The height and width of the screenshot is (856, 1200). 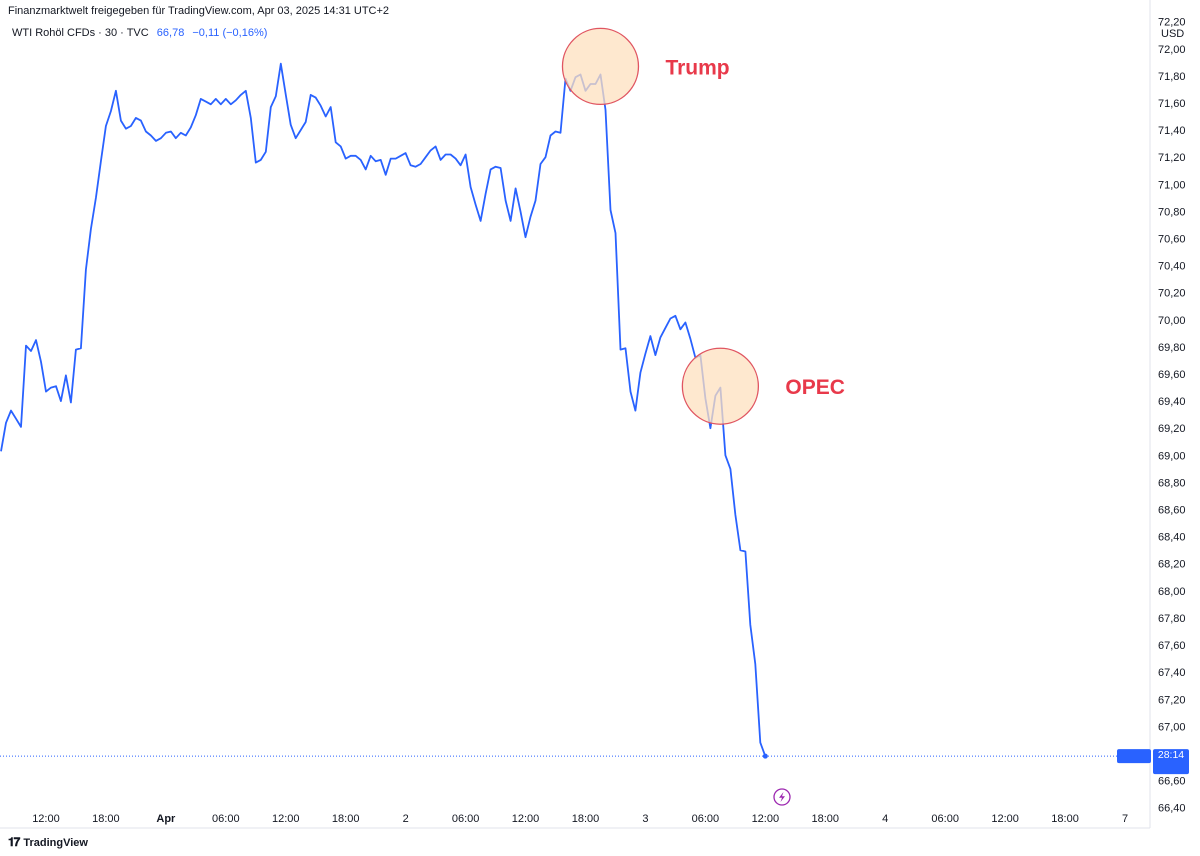 I want to click on y-tick-label: 72,00, so click(x=1172, y=50).